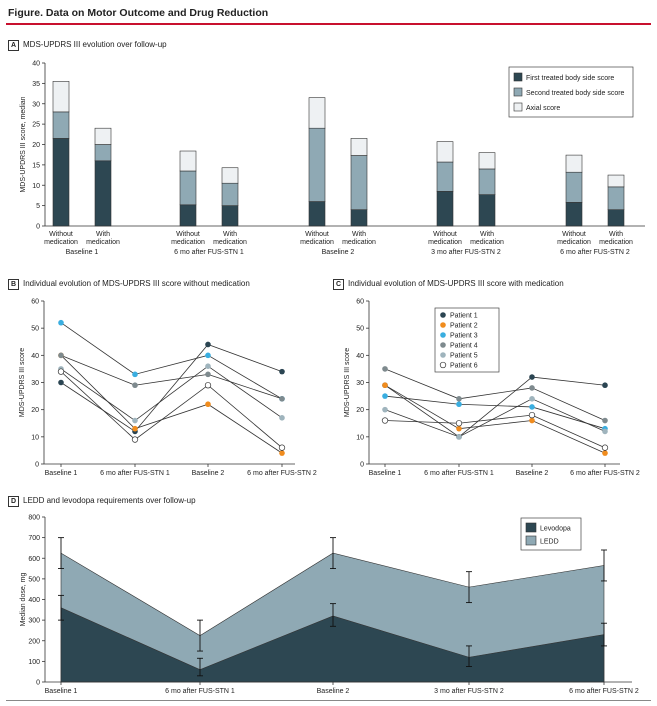 The height and width of the screenshot is (706, 657). Describe the element at coordinates (61, 691) in the screenshot. I see `chart-d-x-tick-label: Baseline 1` at that location.